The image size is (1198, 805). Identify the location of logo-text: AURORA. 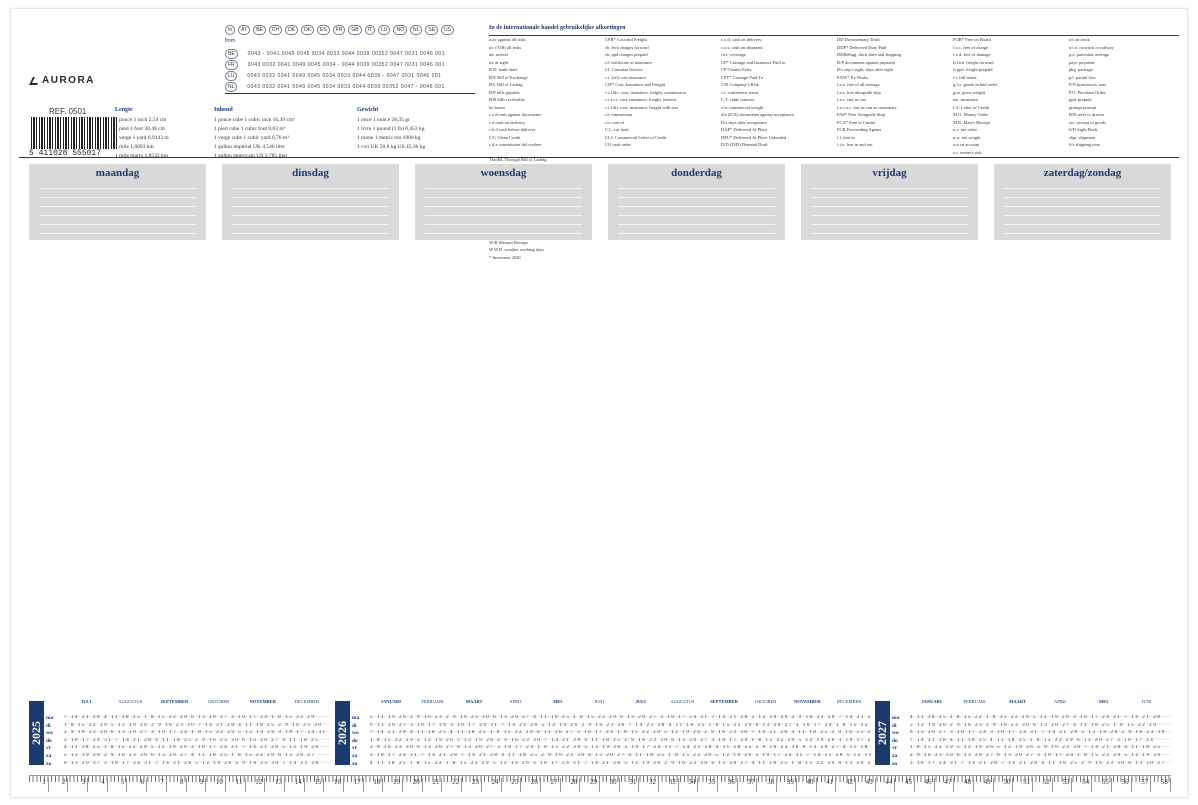
(68, 80).